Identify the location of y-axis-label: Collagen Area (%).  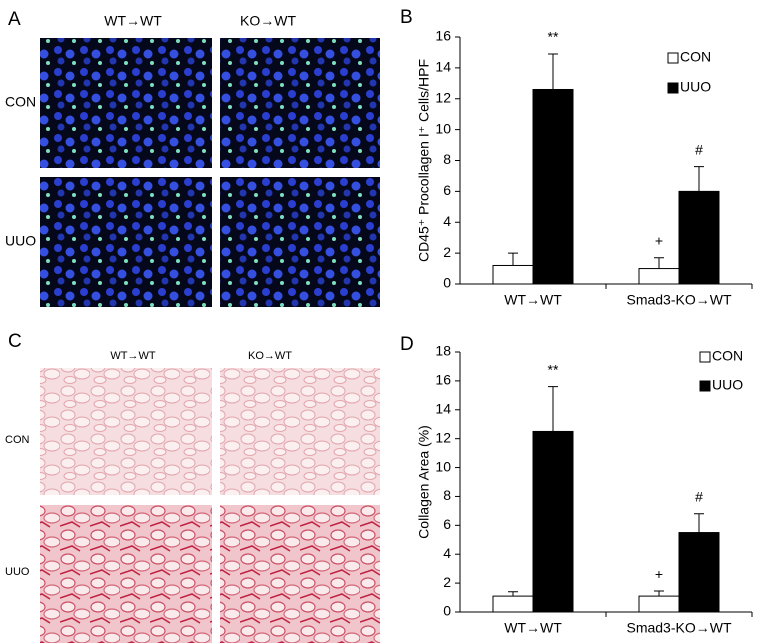
(424, 482).